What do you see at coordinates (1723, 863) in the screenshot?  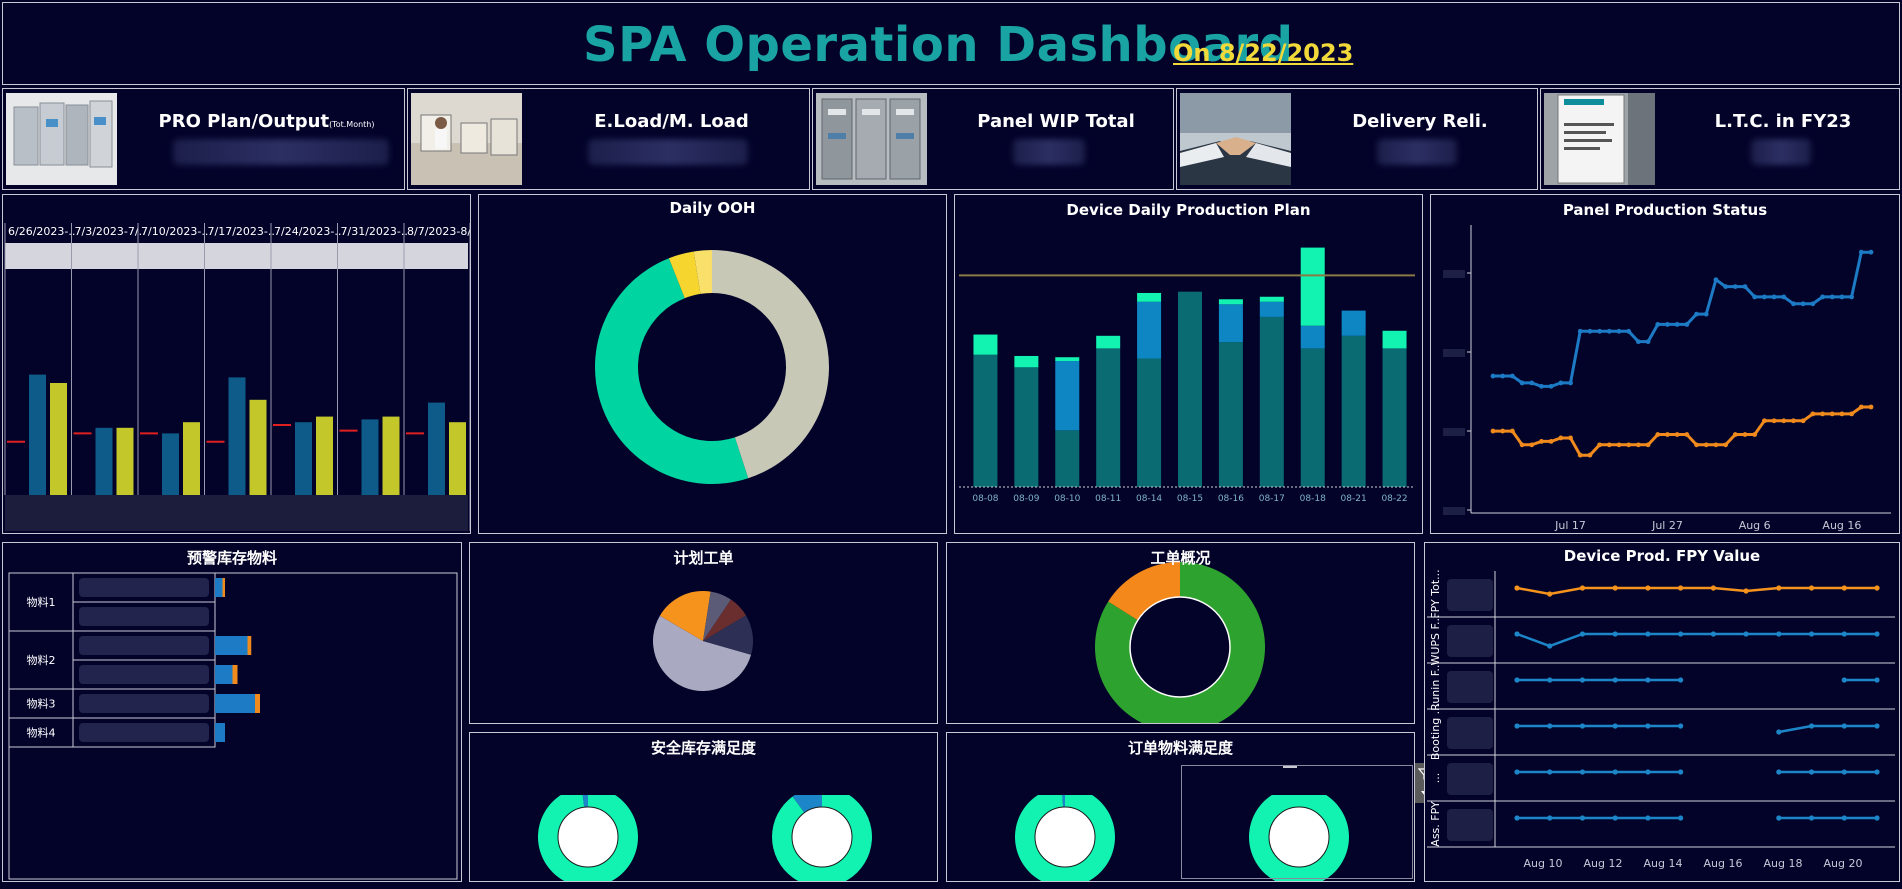 I see `x-tick-label: Aug 16` at bounding box center [1723, 863].